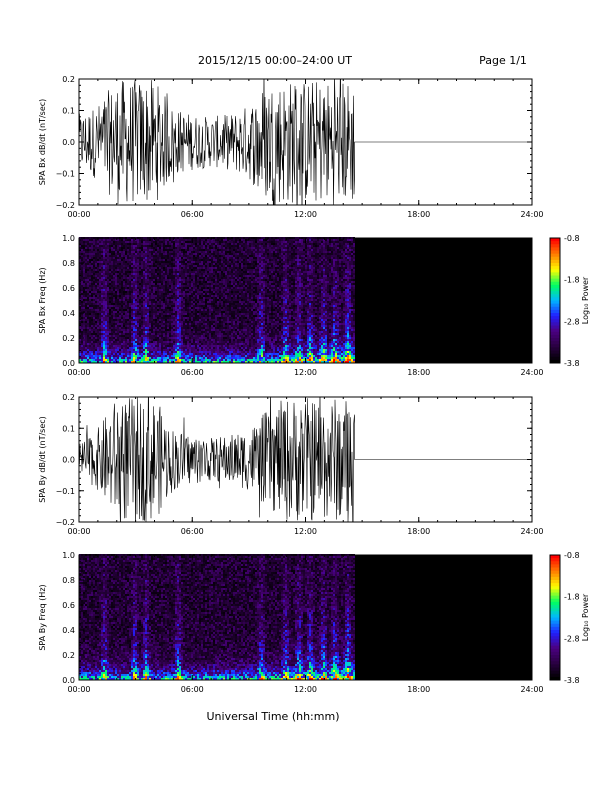 This screenshot has width=612, height=792. I want to click on header-page-number: Page 1/1, so click(503, 60).